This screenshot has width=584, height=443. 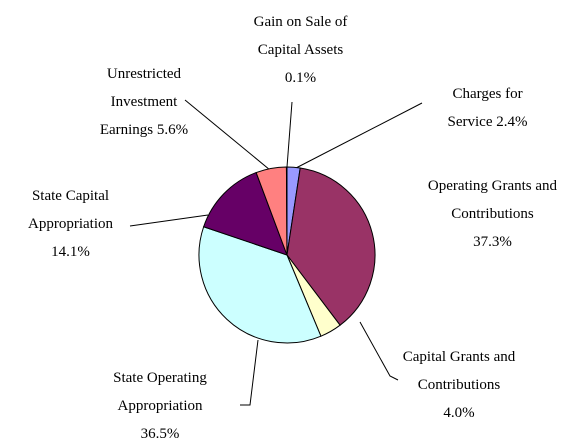 I want to click on value-label: 2.4%, so click(x=512, y=122).